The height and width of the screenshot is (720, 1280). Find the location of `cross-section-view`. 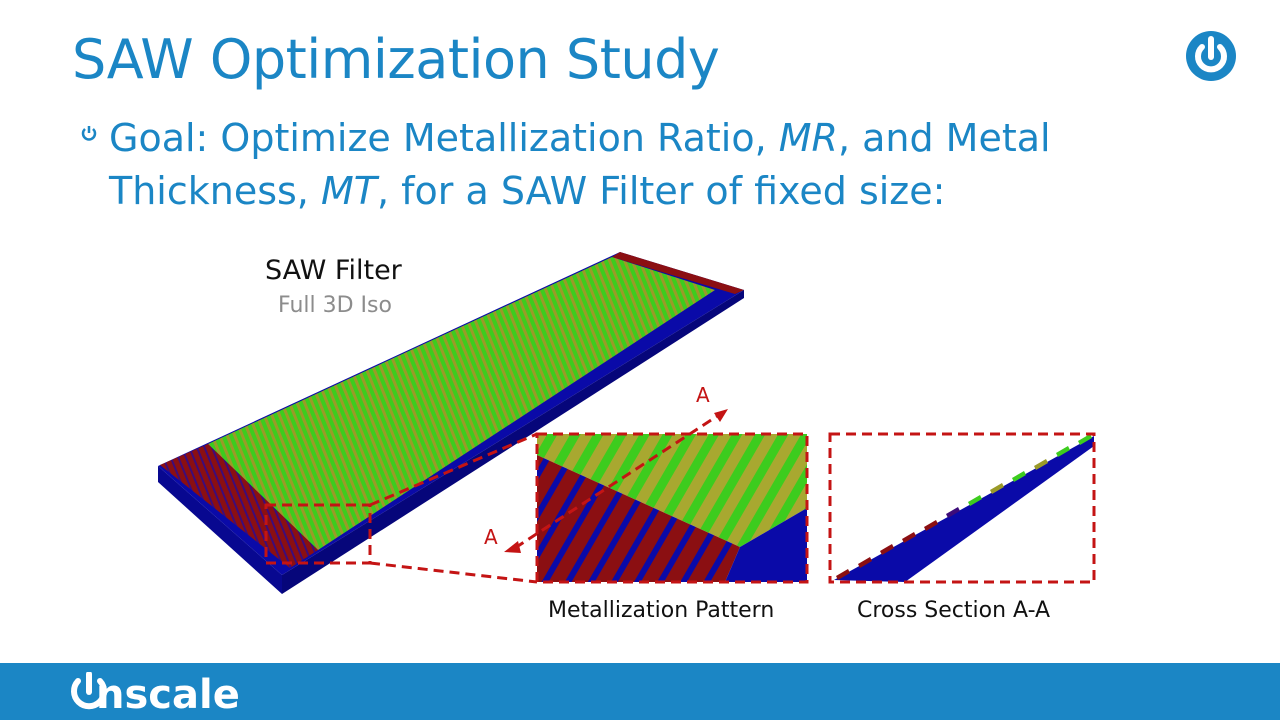

cross-section-view is located at coordinates (962, 508).